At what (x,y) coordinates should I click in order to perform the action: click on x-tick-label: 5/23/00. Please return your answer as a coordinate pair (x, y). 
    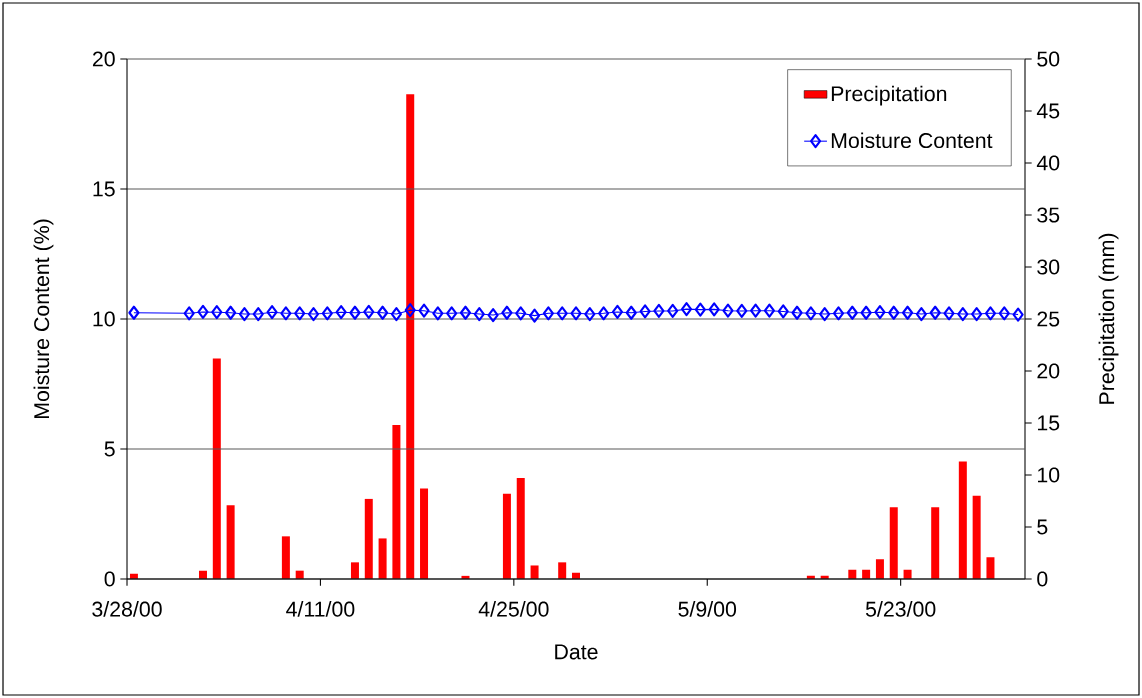
    Looking at the image, I should click on (900, 609).